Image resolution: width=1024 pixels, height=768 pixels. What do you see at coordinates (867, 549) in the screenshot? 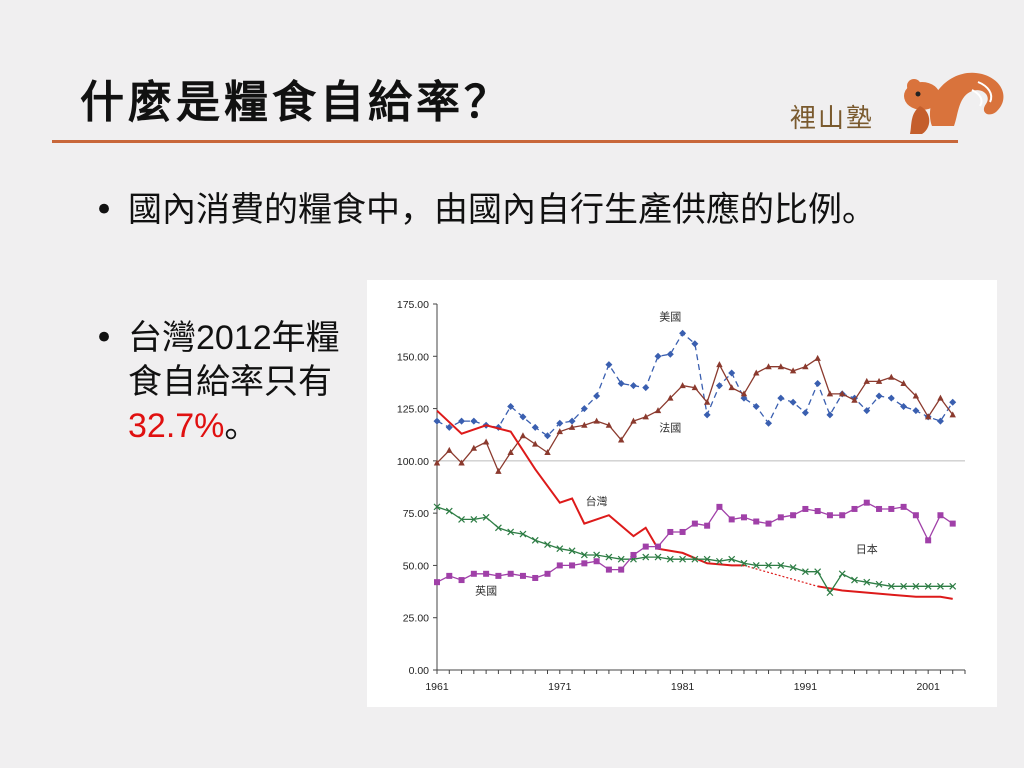
I see `series-annotation: 日本` at bounding box center [867, 549].